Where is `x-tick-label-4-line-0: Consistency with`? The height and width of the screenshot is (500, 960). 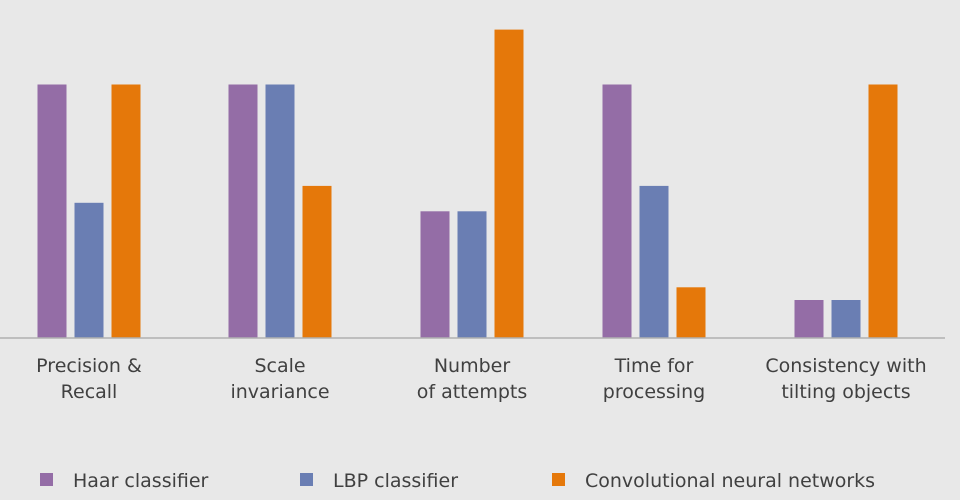 x-tick-label-4-line-0: Consistency with is located at coordinates (845, 366).